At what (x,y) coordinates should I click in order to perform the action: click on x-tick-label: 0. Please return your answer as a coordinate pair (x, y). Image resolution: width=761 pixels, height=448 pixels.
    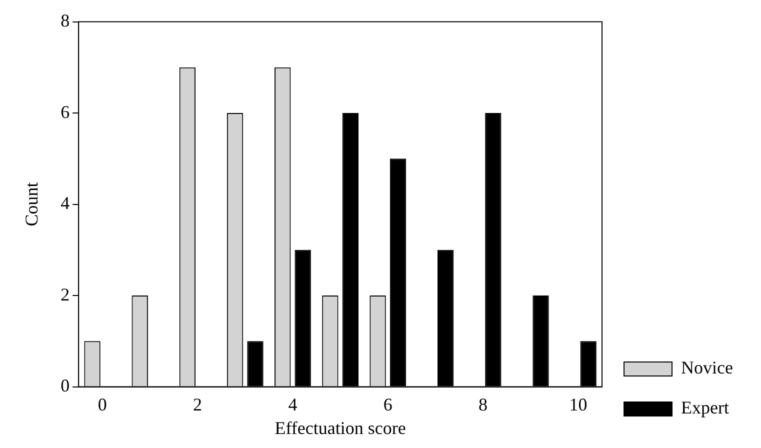
    Looking at the image, I should click on (102, 404).